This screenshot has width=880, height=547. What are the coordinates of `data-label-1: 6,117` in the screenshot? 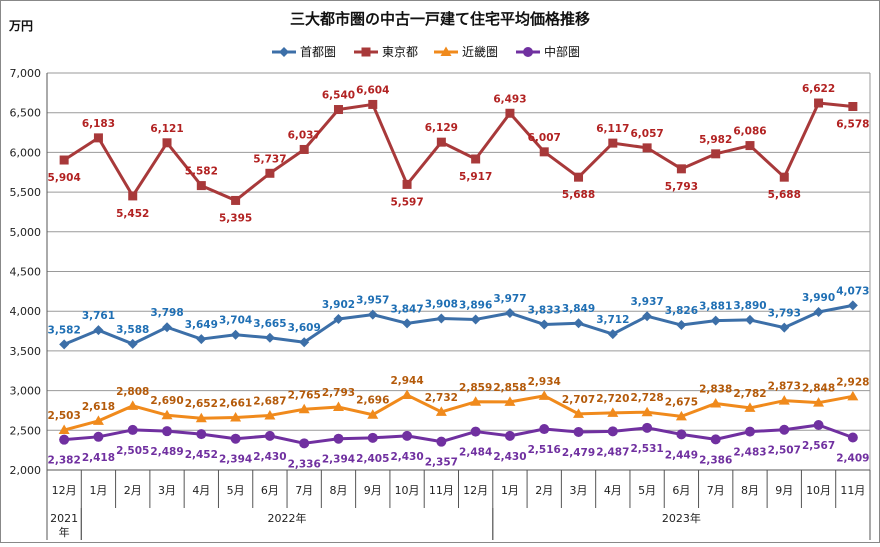 It's located at (612, 129).